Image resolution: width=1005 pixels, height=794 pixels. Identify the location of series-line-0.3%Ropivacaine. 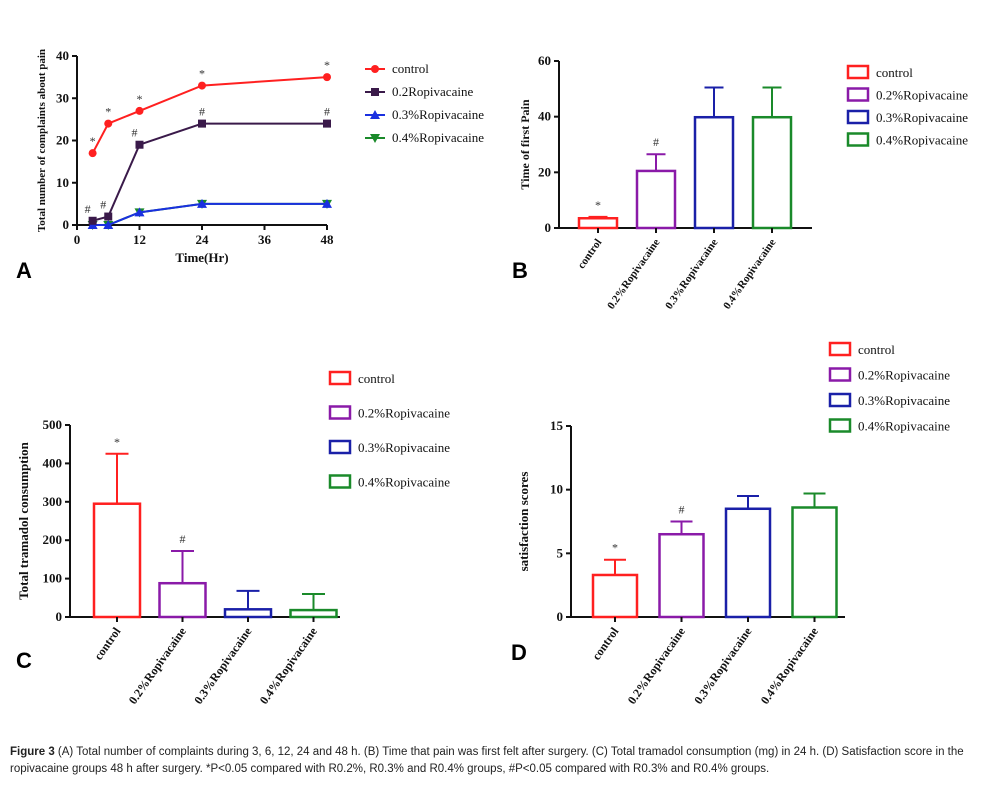
(209, 214).